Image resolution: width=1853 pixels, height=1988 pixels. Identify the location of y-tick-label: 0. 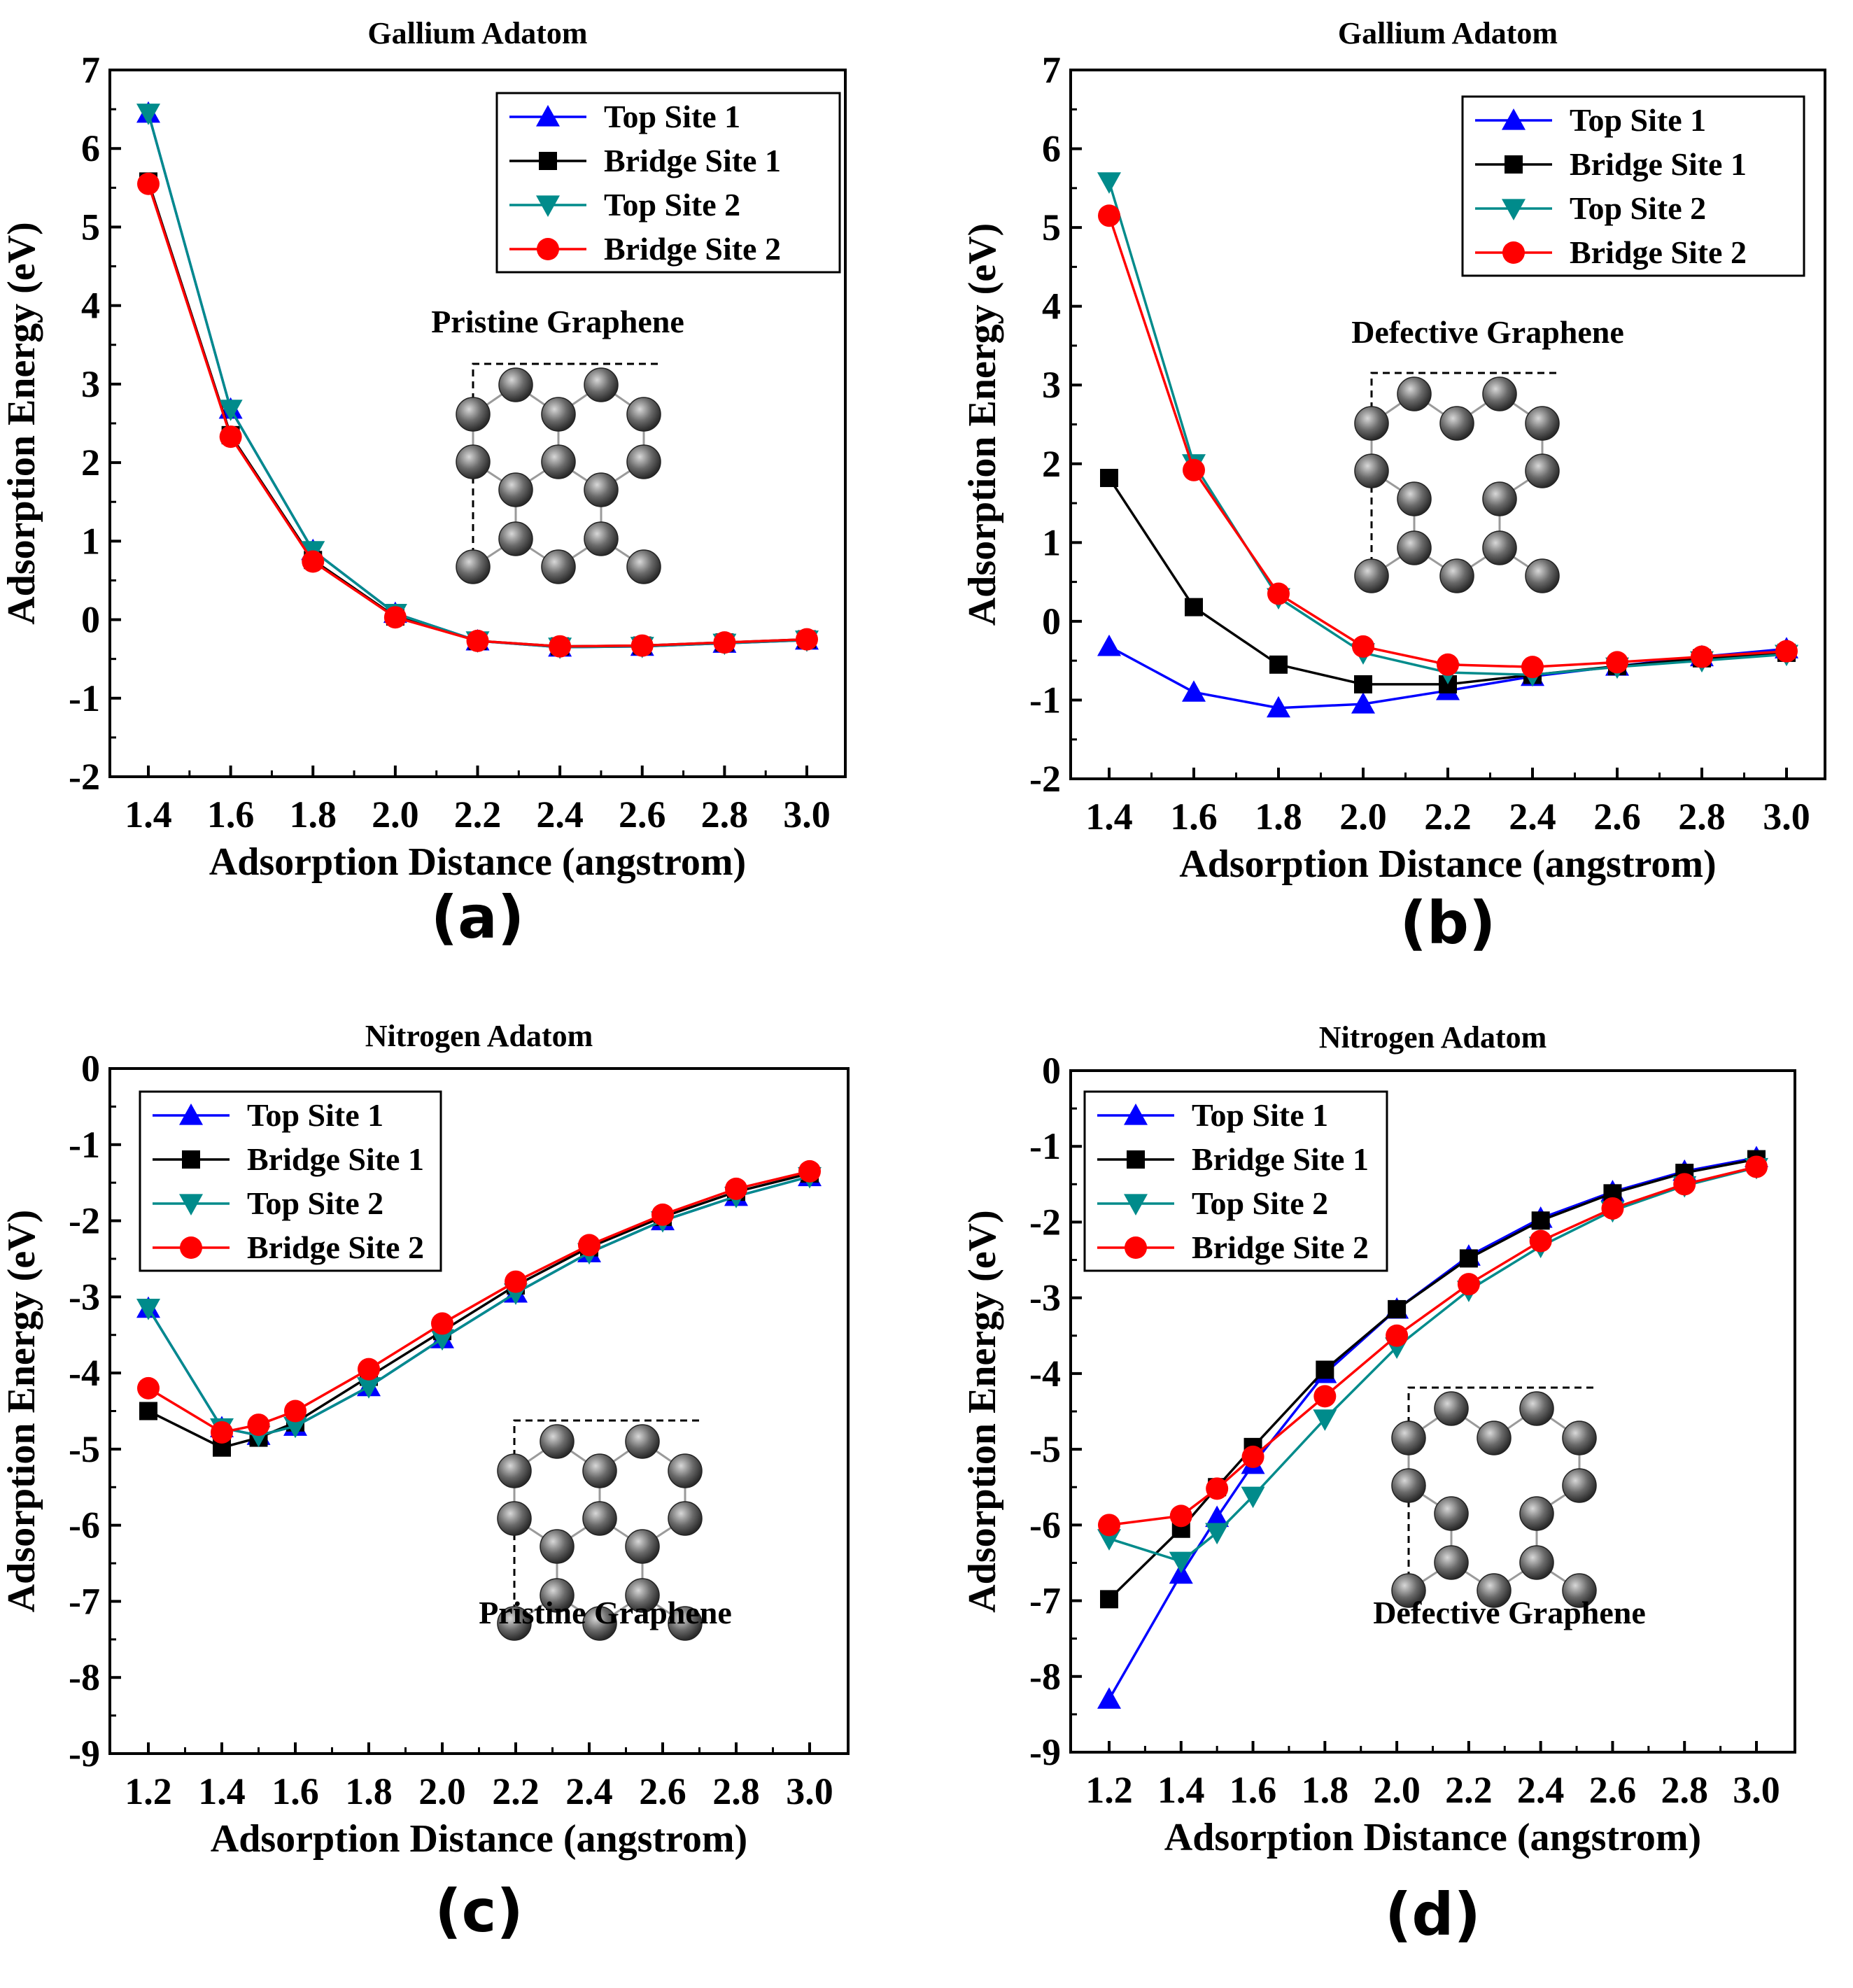
(1051, 1071).